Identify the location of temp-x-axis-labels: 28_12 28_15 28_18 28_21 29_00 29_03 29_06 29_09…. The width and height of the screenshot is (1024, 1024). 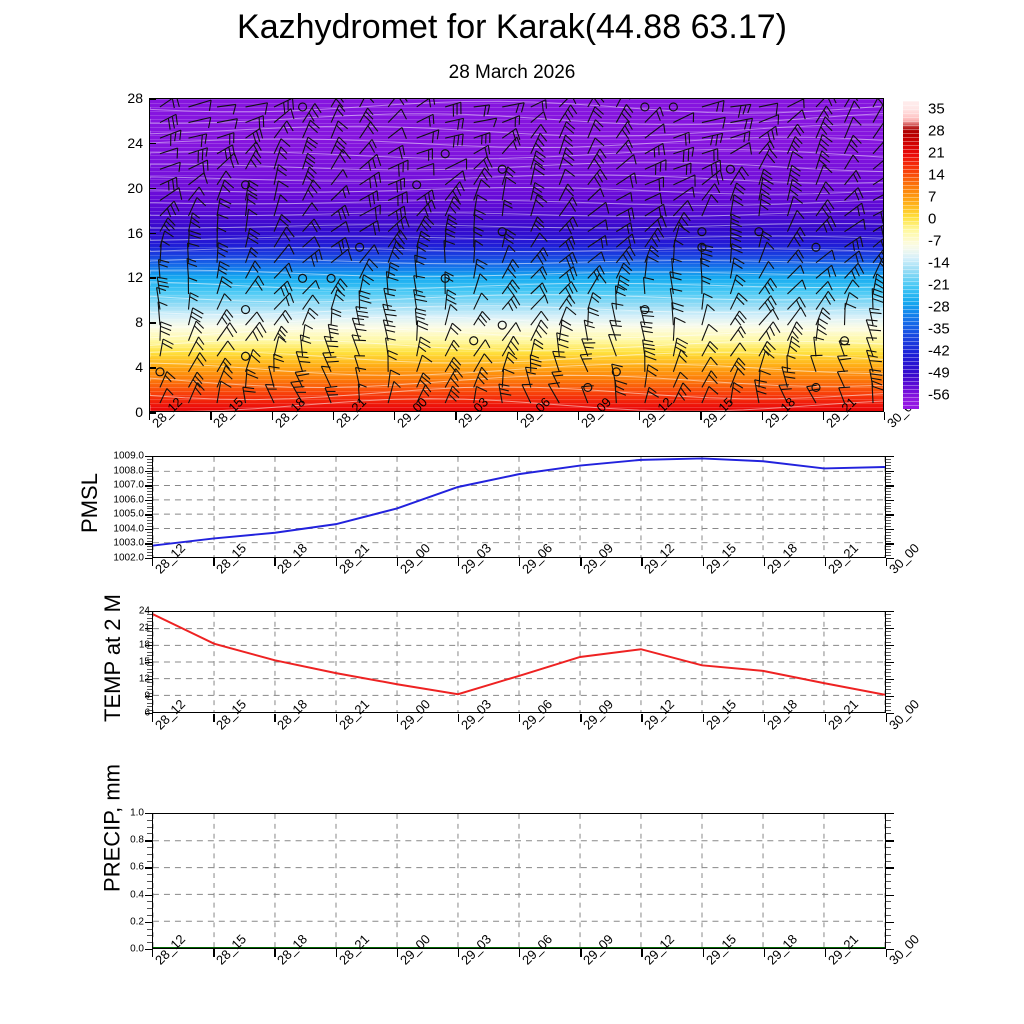
(512, 739).